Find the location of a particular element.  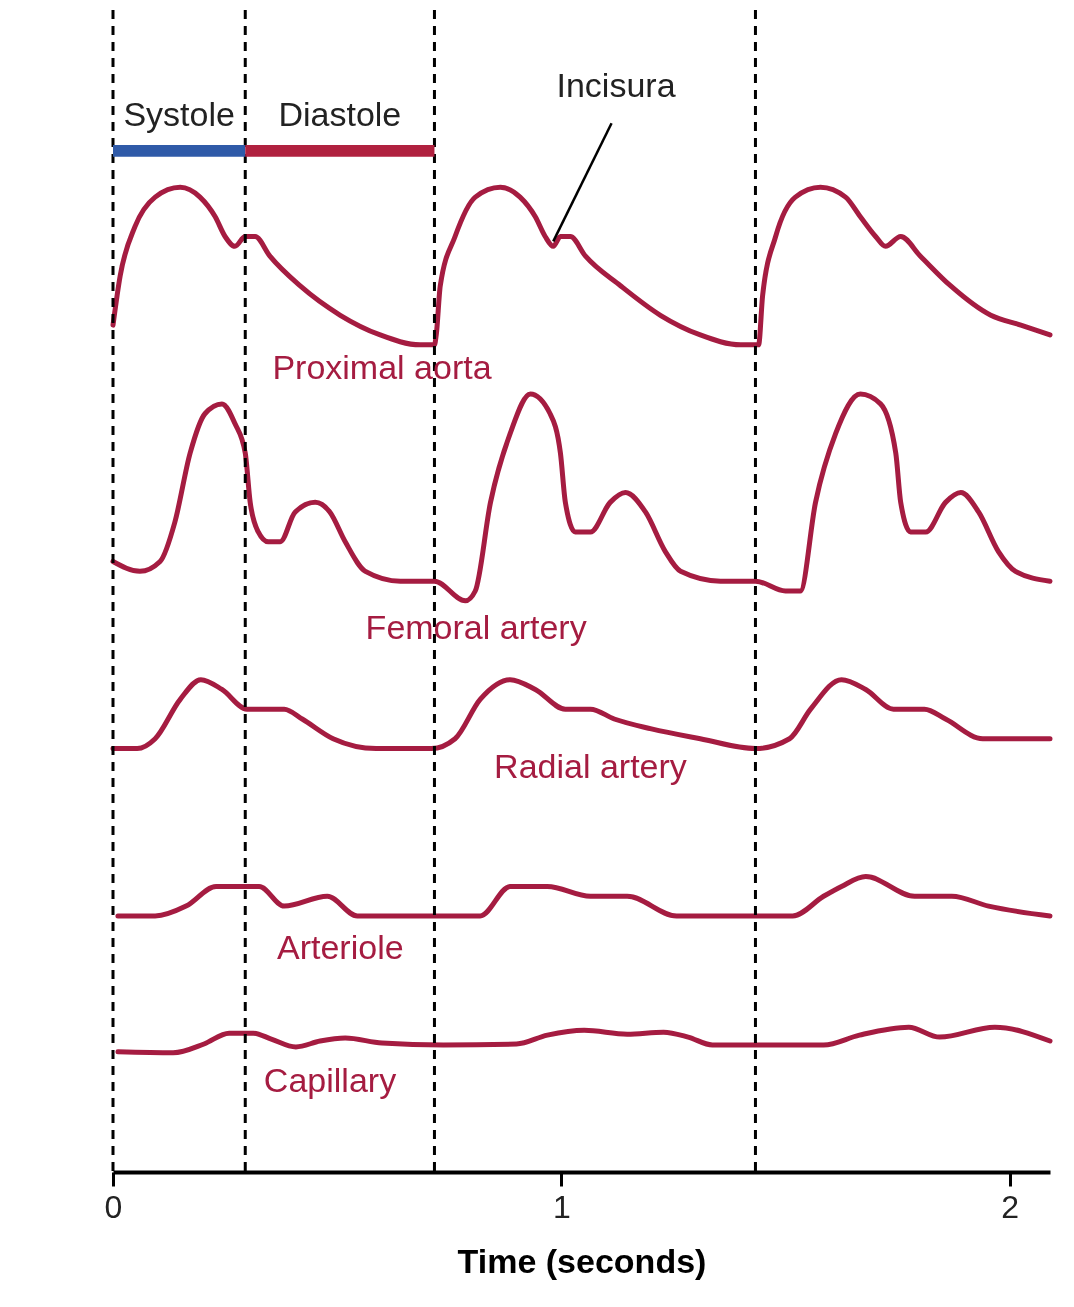

series-label: Femoral artery is located at coordinates (476, 627).